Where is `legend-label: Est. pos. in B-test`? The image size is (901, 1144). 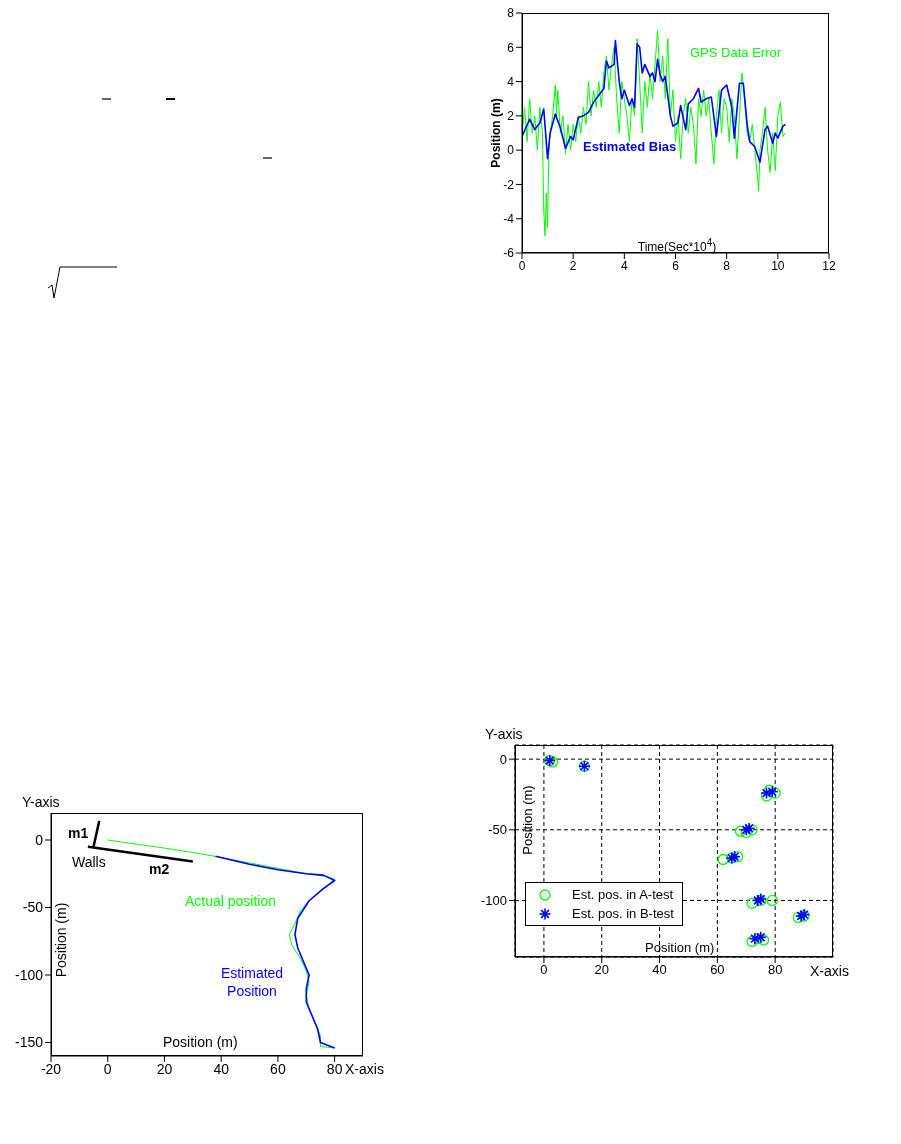
legend-label: Est. pos. in B-test is located at coordinates (623, 914).